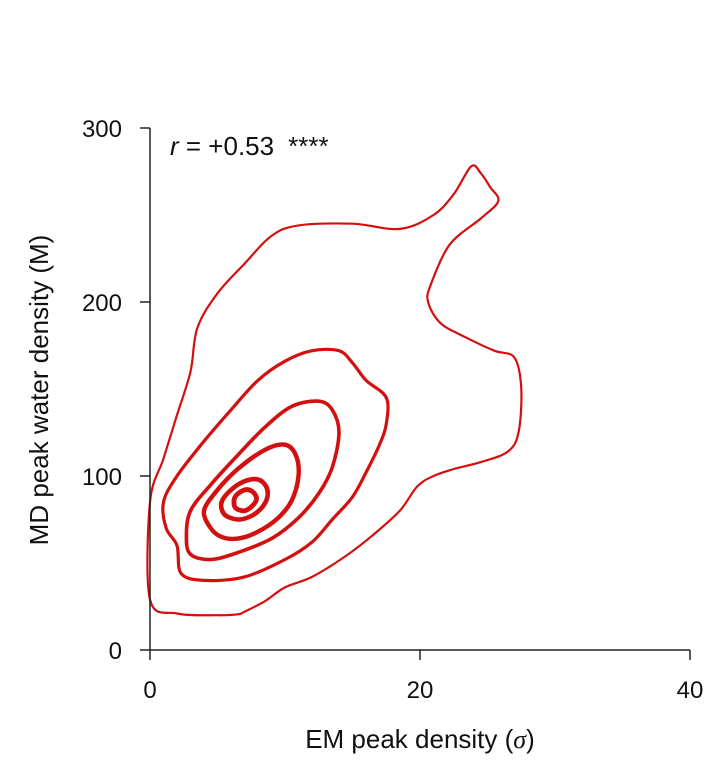  Describe the element at coordinates (175, 146) in the screenshot. I see `r-symbol: r` at that location.